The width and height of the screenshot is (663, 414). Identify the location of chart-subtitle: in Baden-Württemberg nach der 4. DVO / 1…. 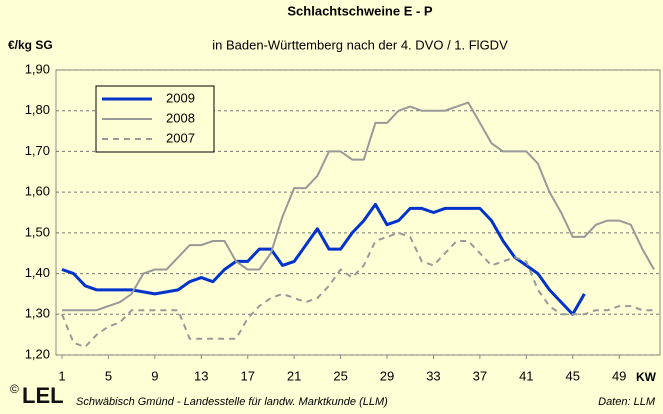
(360, 44).